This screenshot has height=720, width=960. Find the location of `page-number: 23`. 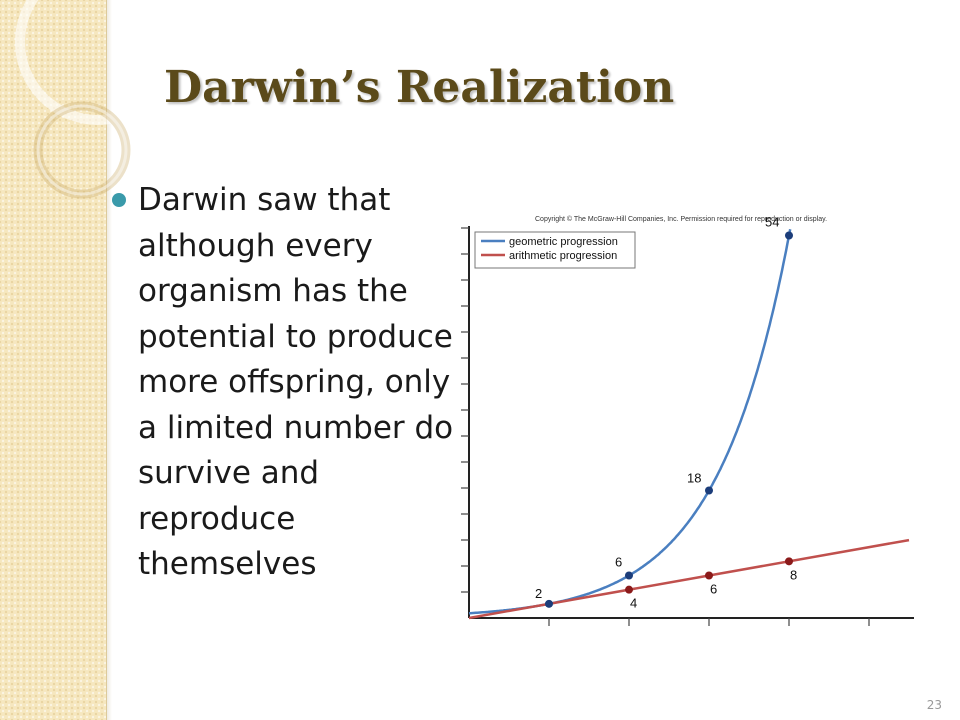

page-number: 23 is located at coordinates (934, 705).